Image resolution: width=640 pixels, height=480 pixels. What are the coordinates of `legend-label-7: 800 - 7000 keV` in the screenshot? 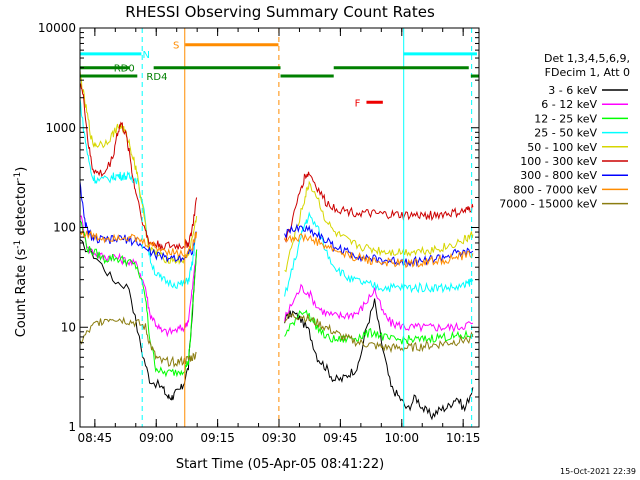 It's located at (555, 189).